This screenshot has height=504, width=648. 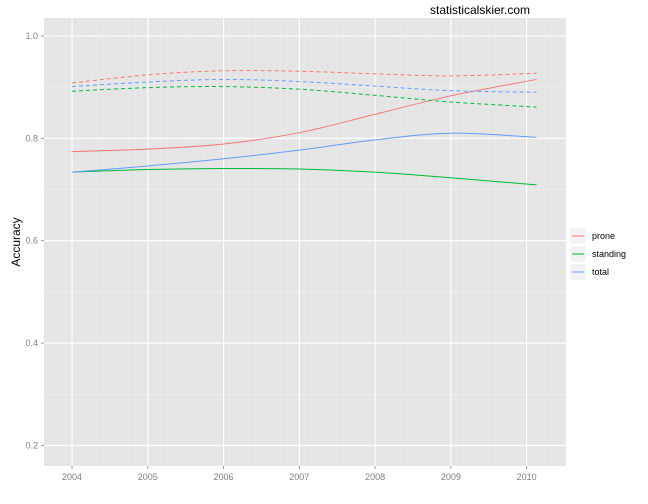 I want to click on y-tick-label: 0.2, so click(x=31, y=446).